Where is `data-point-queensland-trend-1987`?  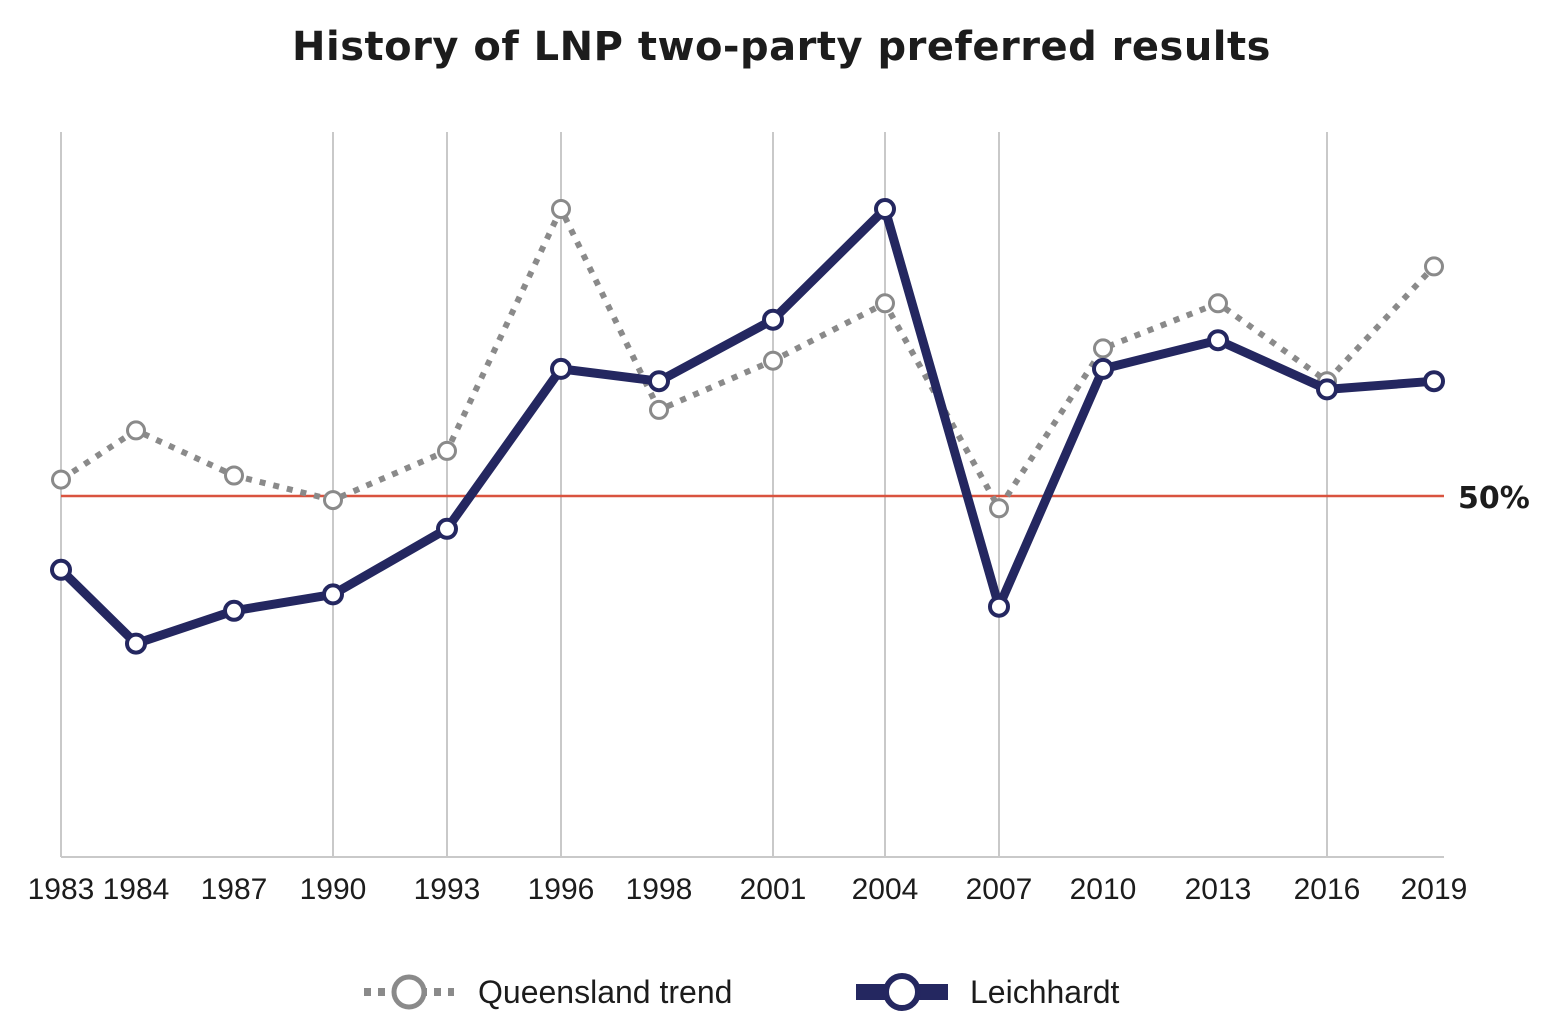 data-point-queensland-trend-1987 is located at coordinates (234, 475).